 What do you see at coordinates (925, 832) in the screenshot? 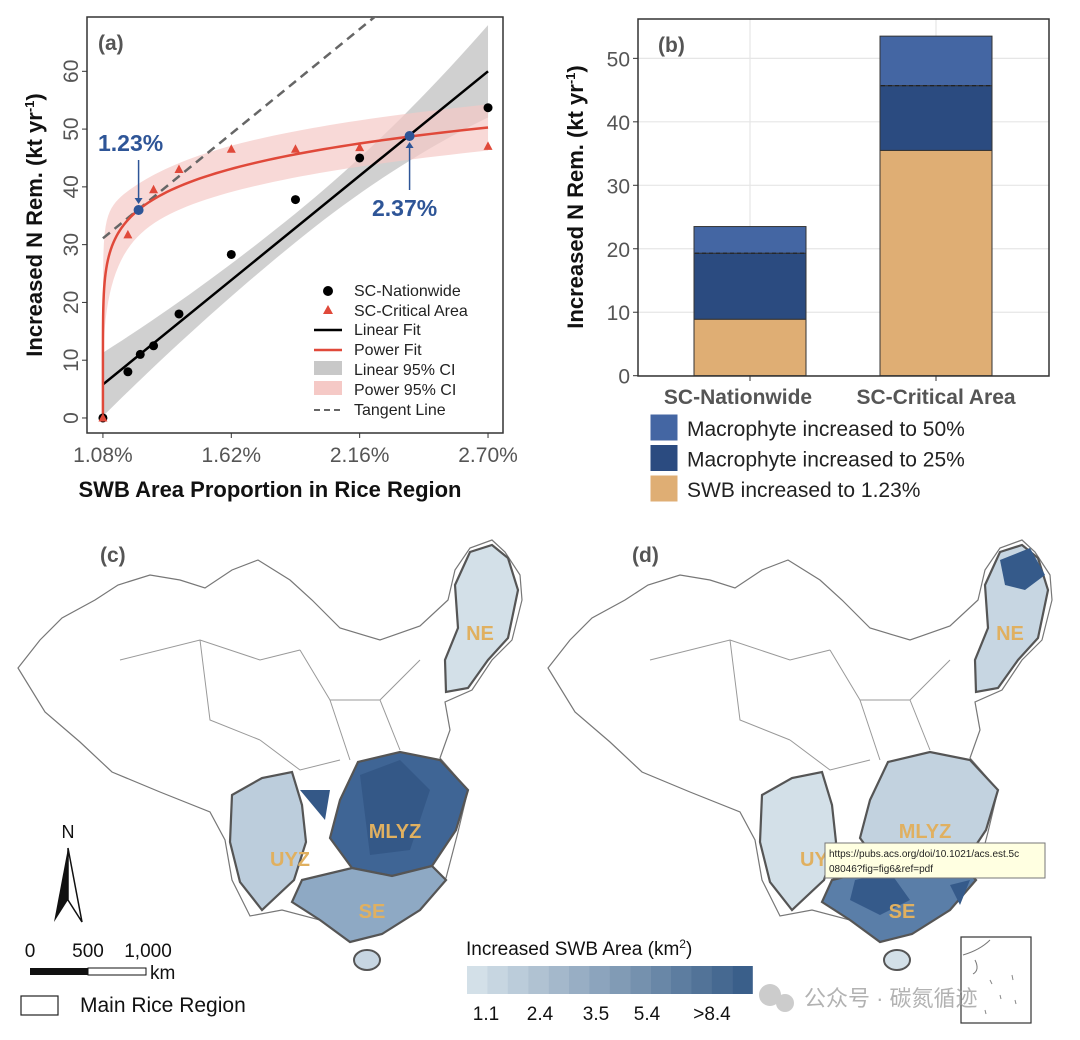
I see `region-label: MLYZ` at bounding box center [925, 832].